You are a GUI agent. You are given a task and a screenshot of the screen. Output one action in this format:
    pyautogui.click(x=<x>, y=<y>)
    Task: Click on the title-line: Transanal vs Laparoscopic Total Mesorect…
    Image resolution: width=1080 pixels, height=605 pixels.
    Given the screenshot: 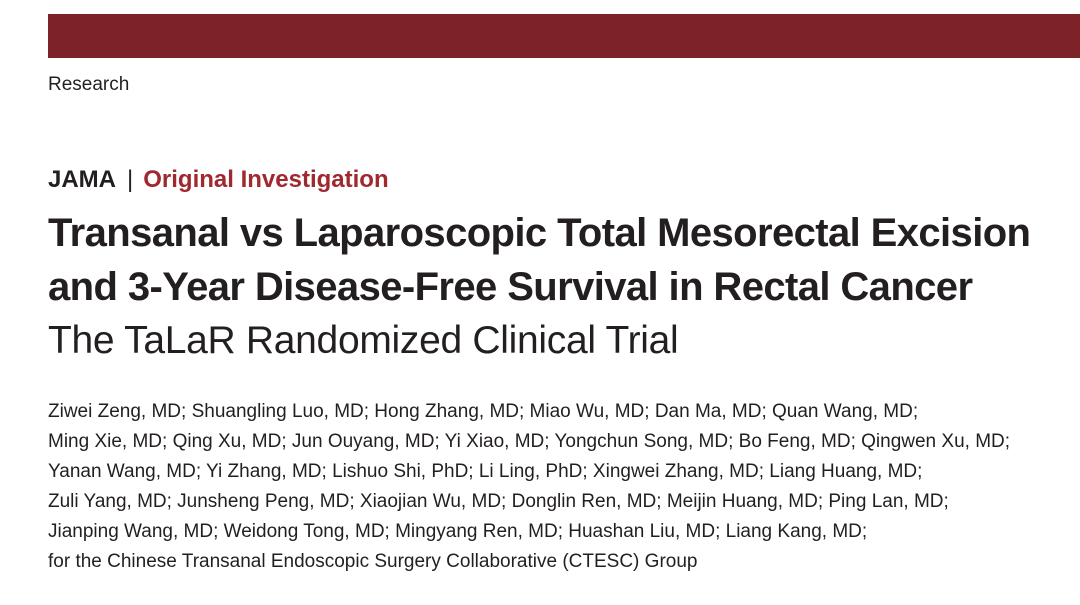 What is the action you would take?
    pyautogui.click(x=539, y=233)
    